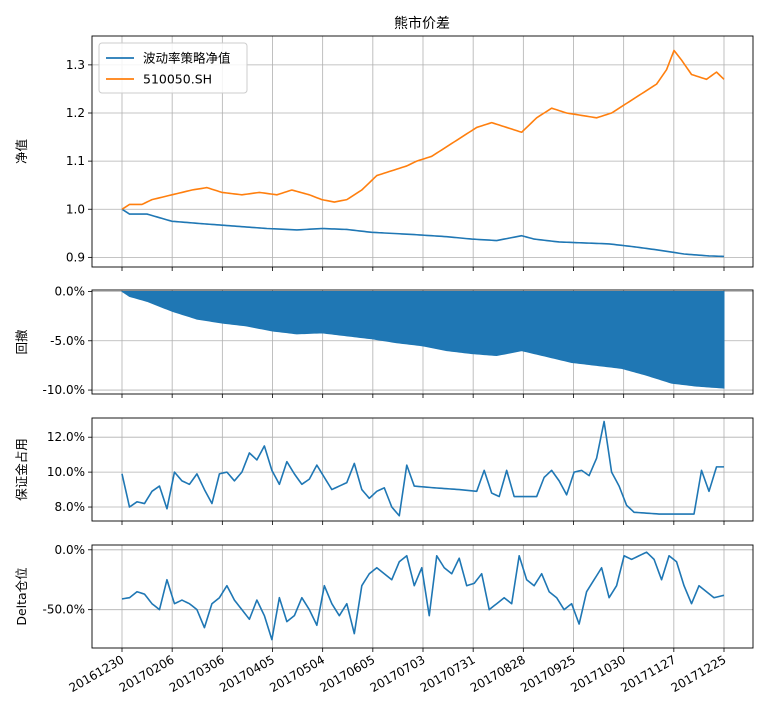  I want to click on y-tick-label: 1.3, so click(75, 65).